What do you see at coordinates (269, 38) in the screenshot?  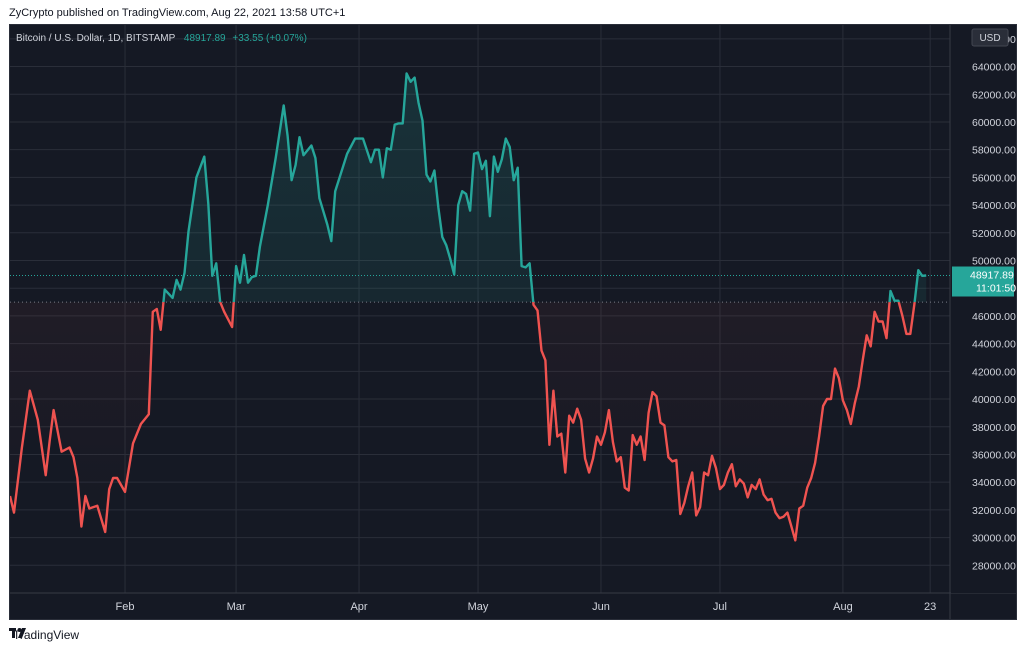 I see `legend-change: +33.55 (+0.07%)` at bounding box center [269, 38].